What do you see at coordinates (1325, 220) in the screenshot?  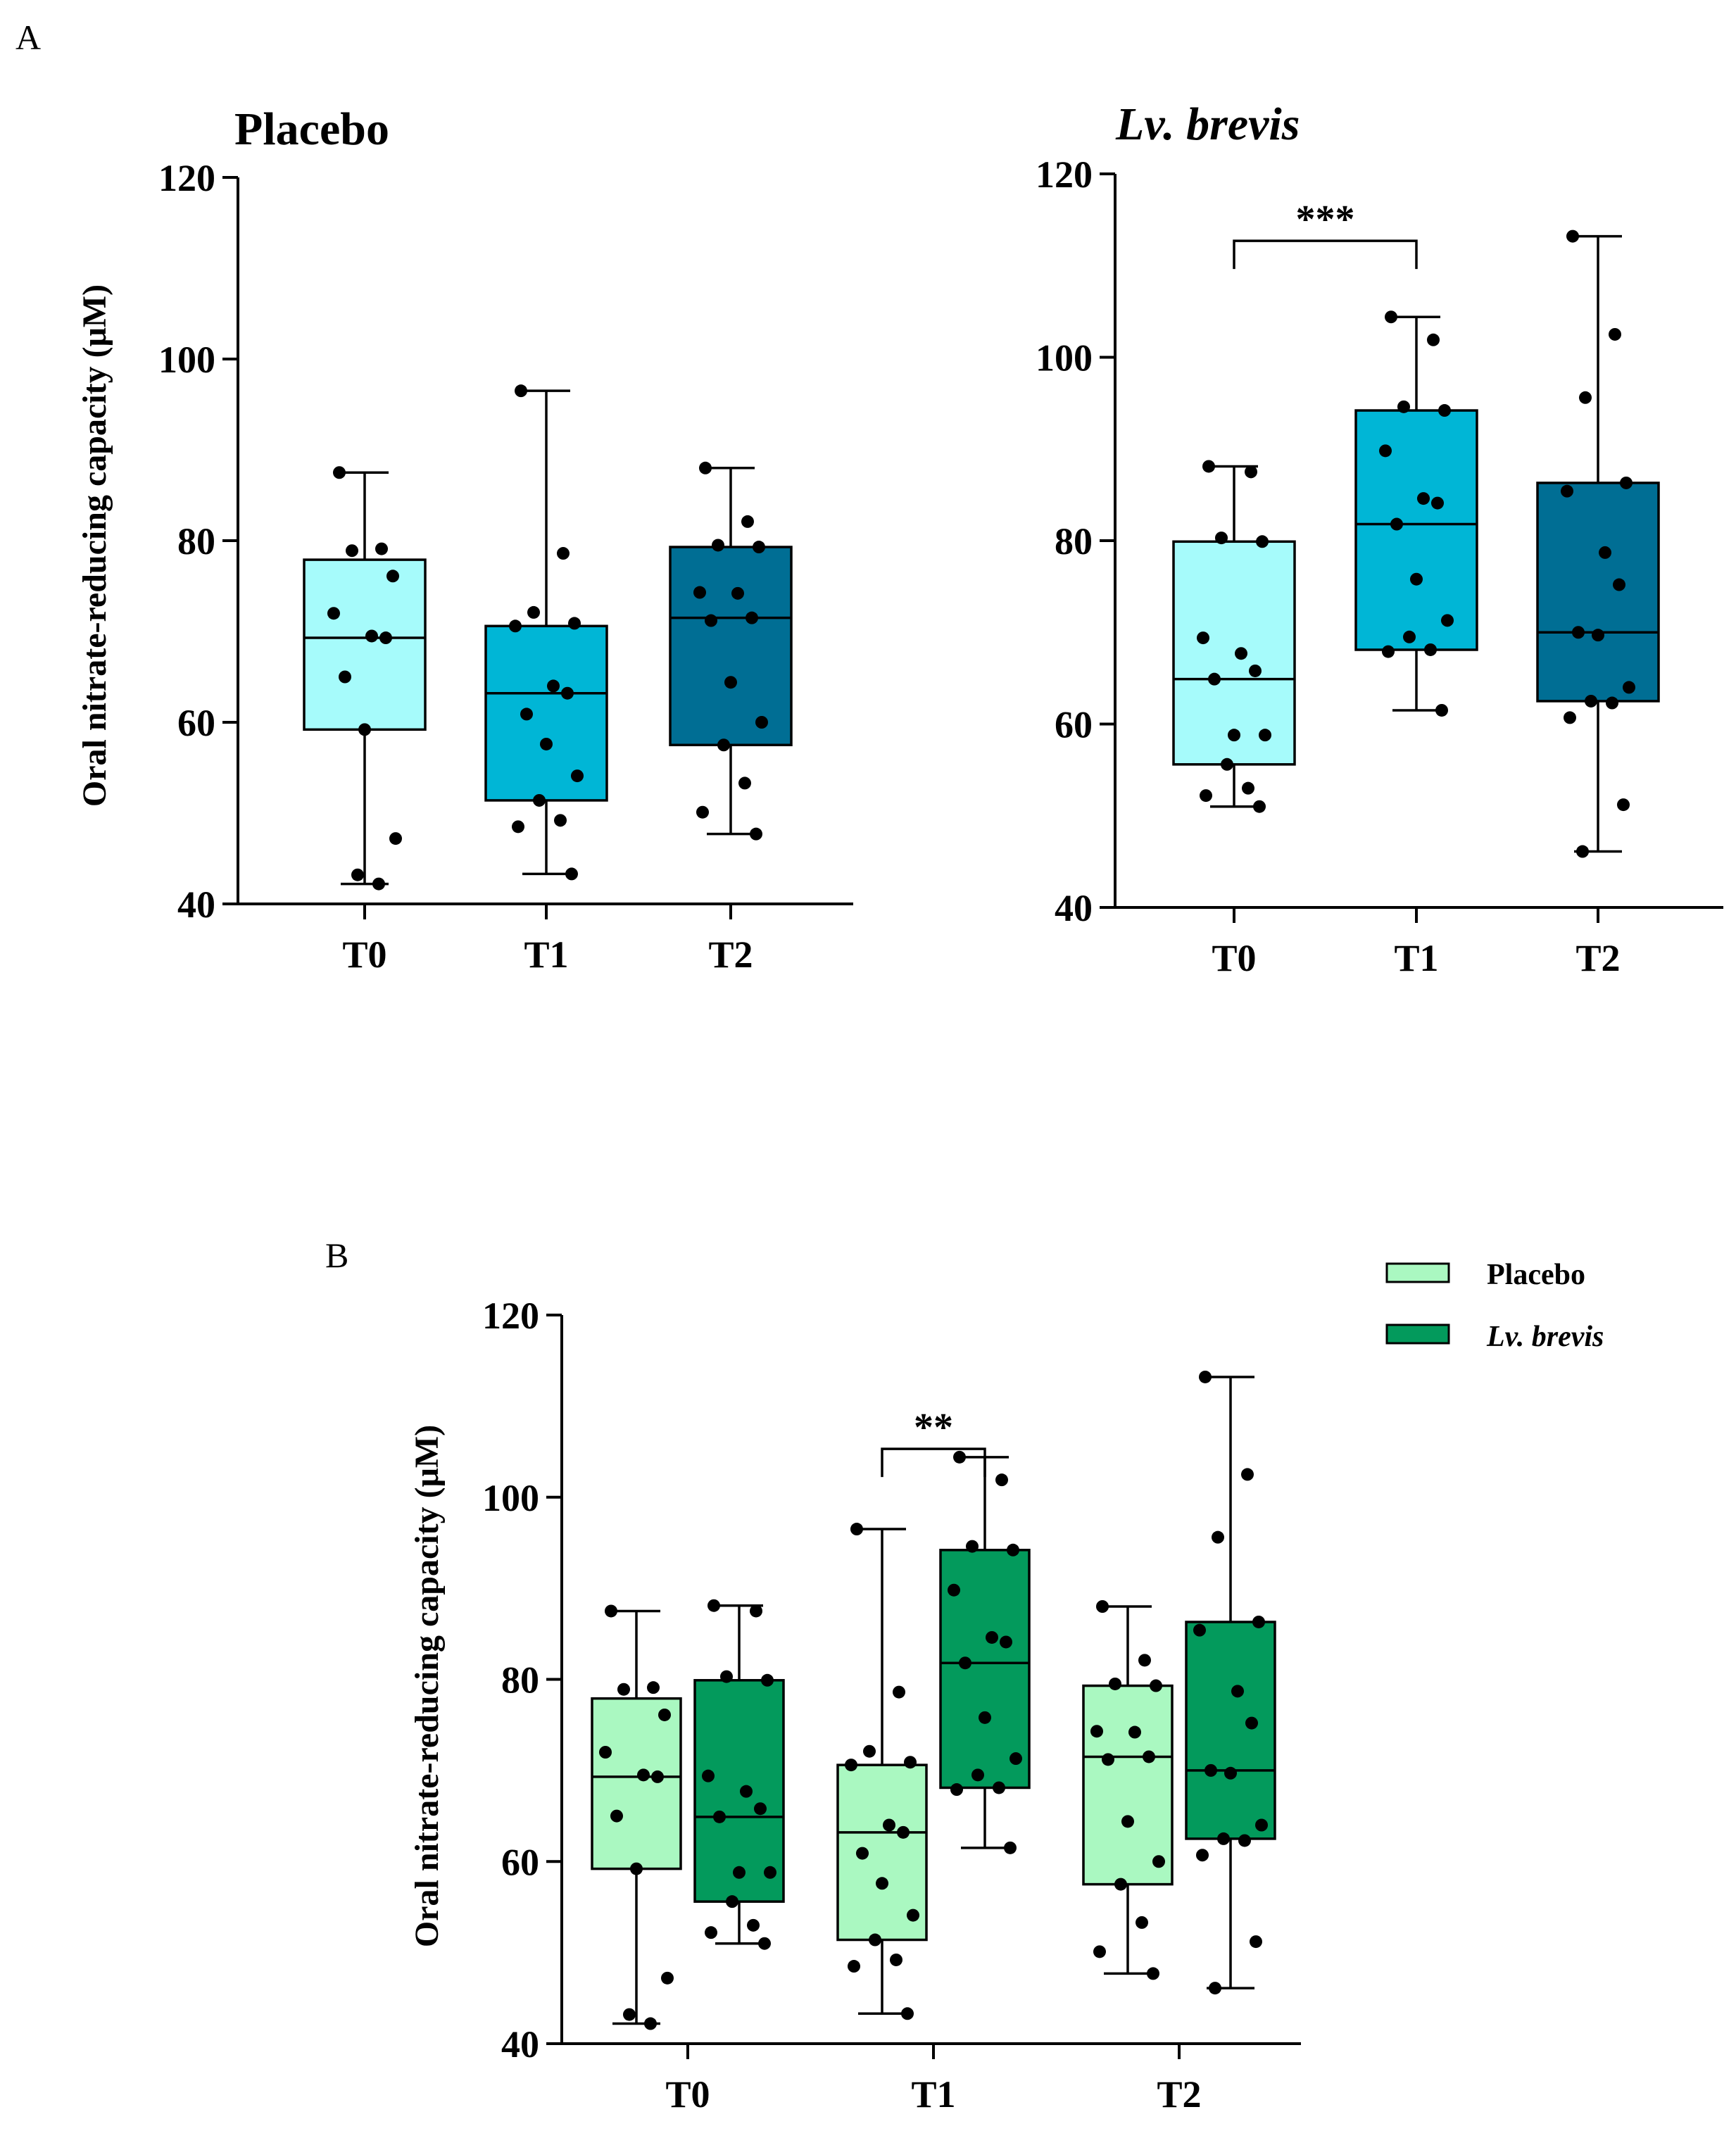 I see `a-brevis-significance-label: ***` at bounding box center [1325, 220].